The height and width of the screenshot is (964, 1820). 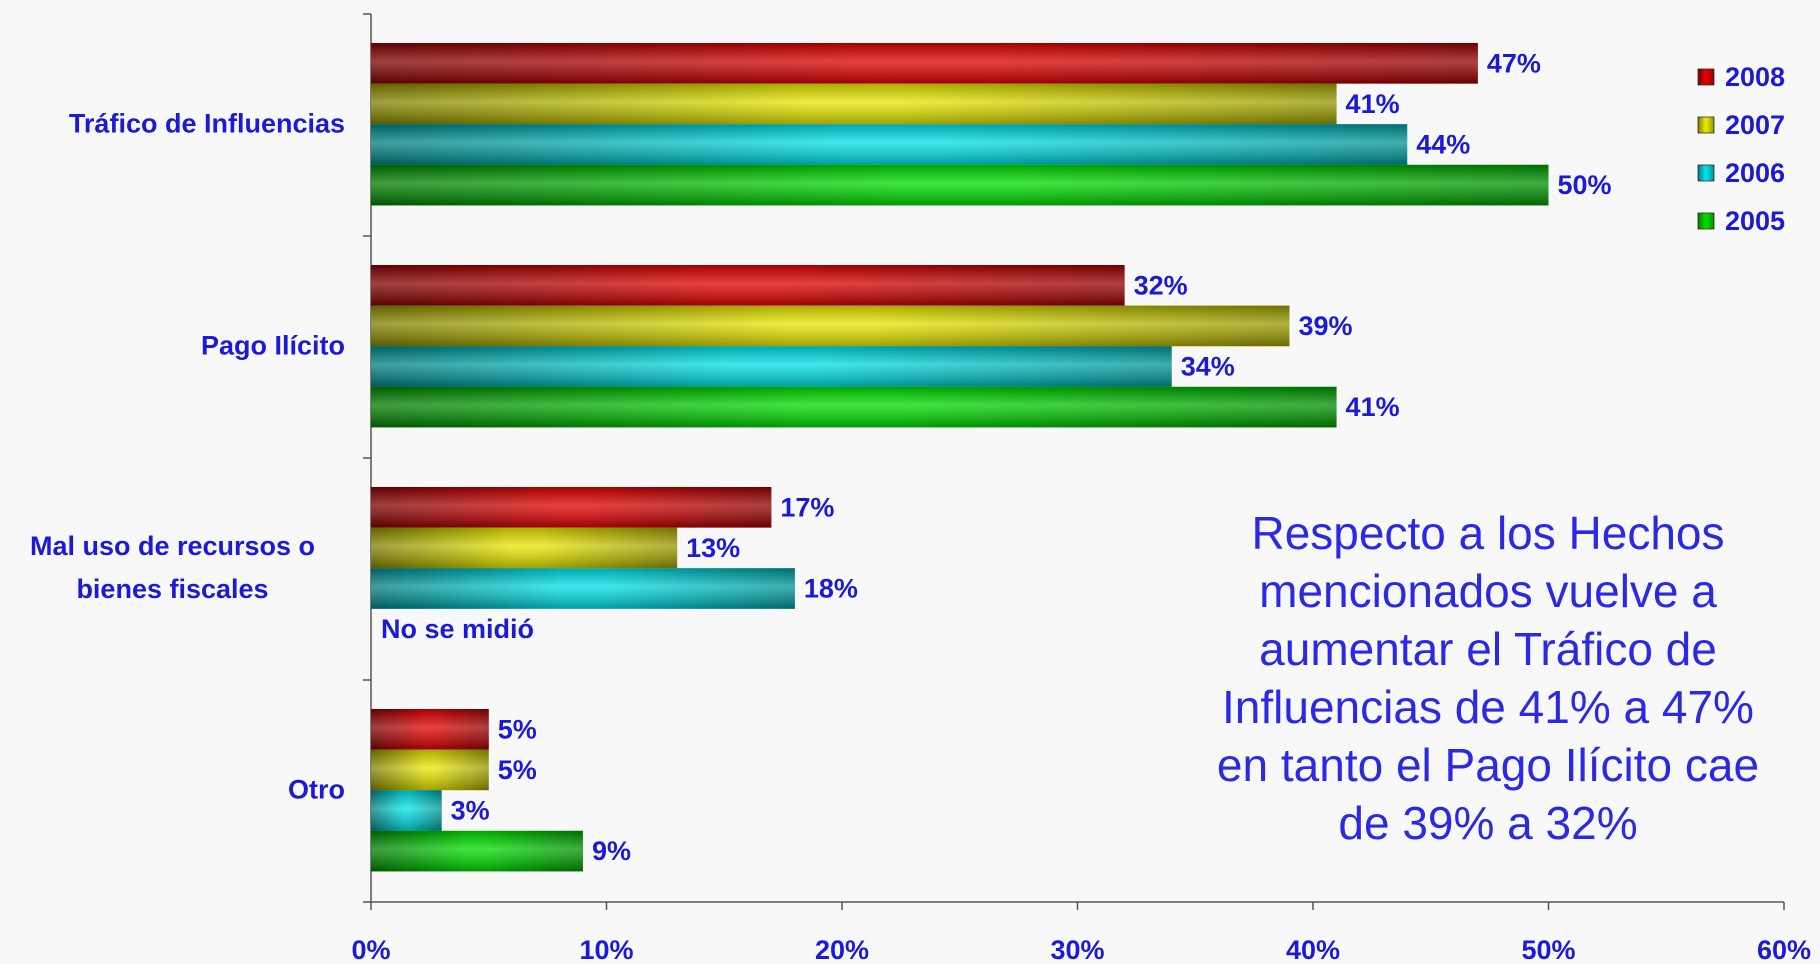 I want to click on value-label: 34%, so click(x=1208, y=367).